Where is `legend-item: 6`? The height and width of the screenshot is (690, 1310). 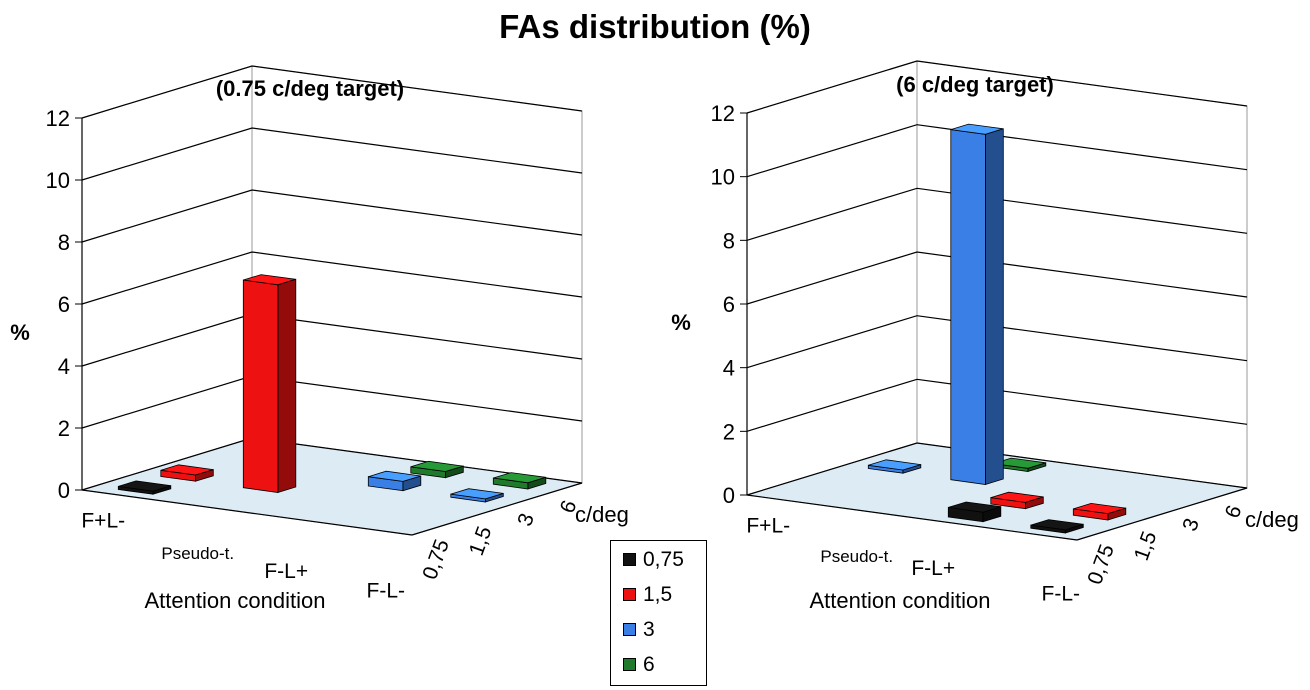 legend-item: 6 is located at coordinates (658, 664).